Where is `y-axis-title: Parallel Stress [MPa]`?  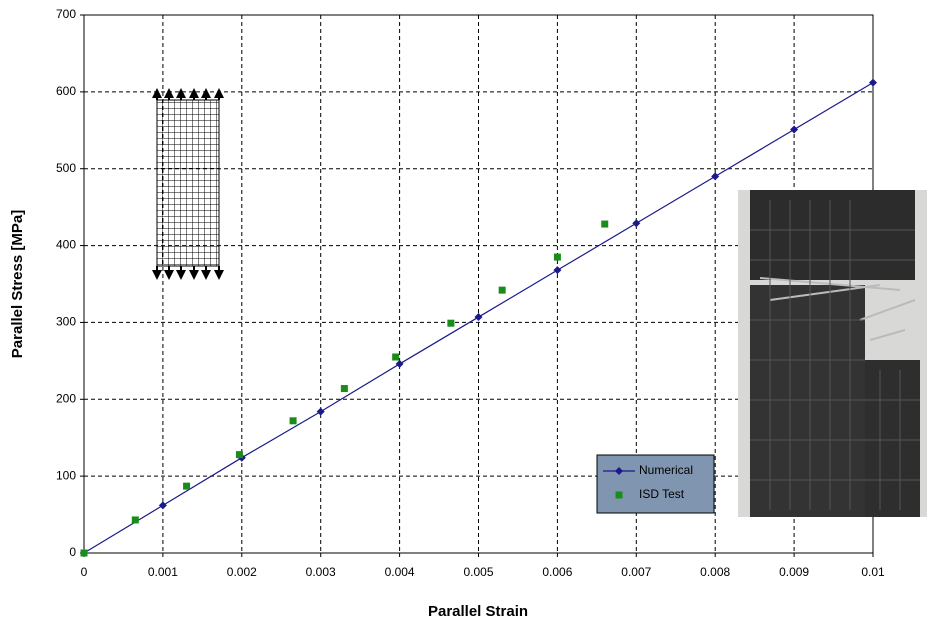
y-axis-title: Parallel Stress [MPa] is located at coordinates (17, 284).